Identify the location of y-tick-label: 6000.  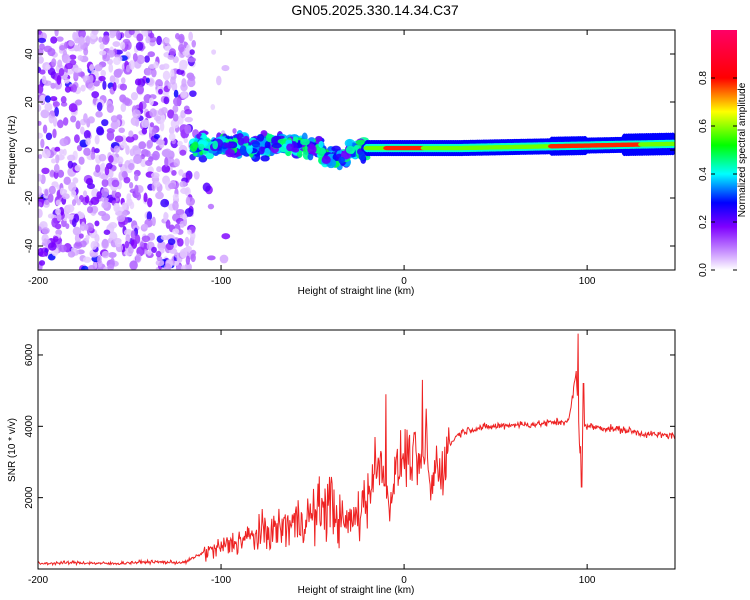
(29, 354).